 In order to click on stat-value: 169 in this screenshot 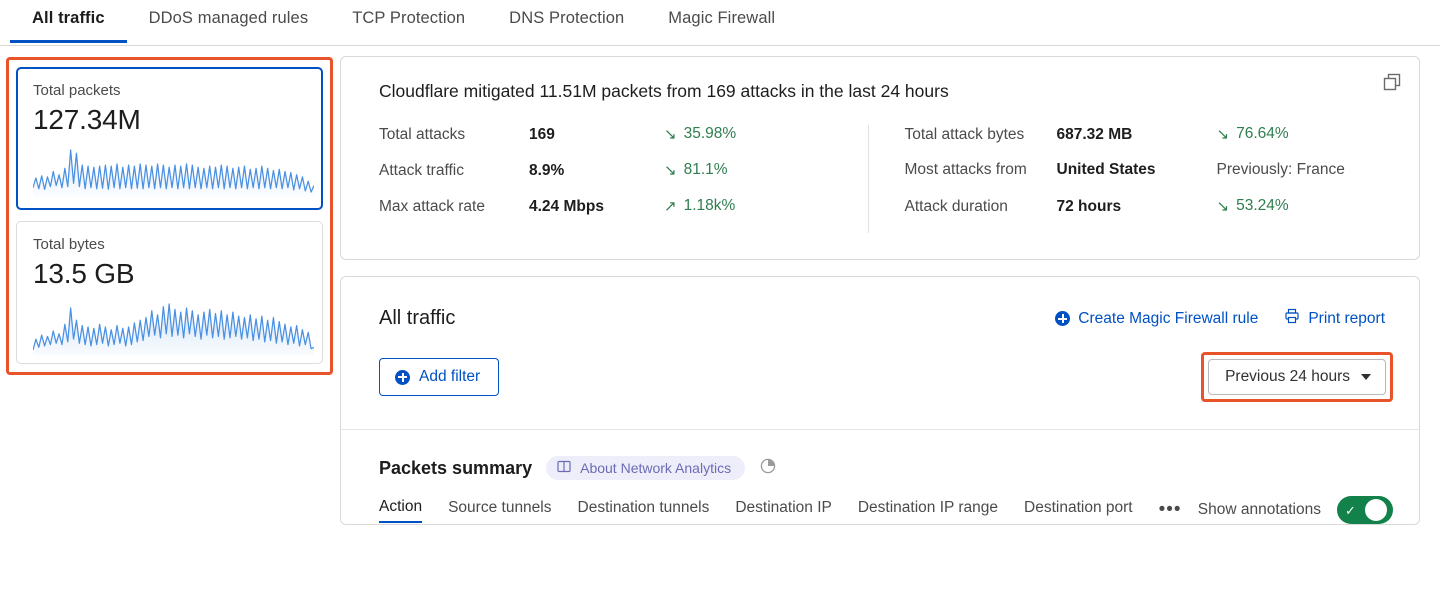, I will do `click(542, 134)`.